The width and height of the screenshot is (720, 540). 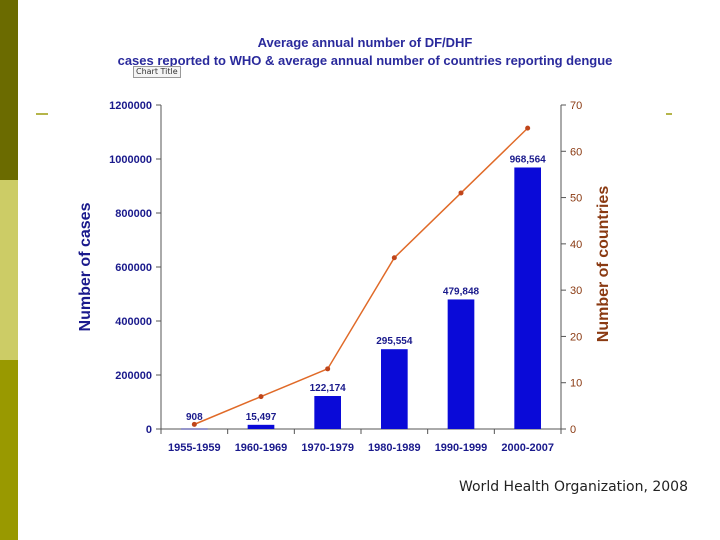 What do you see at coordinates (261, 448) in the screenshot?
I see `x-tick-label: 1960-1969` at bounding box center [261, 448].